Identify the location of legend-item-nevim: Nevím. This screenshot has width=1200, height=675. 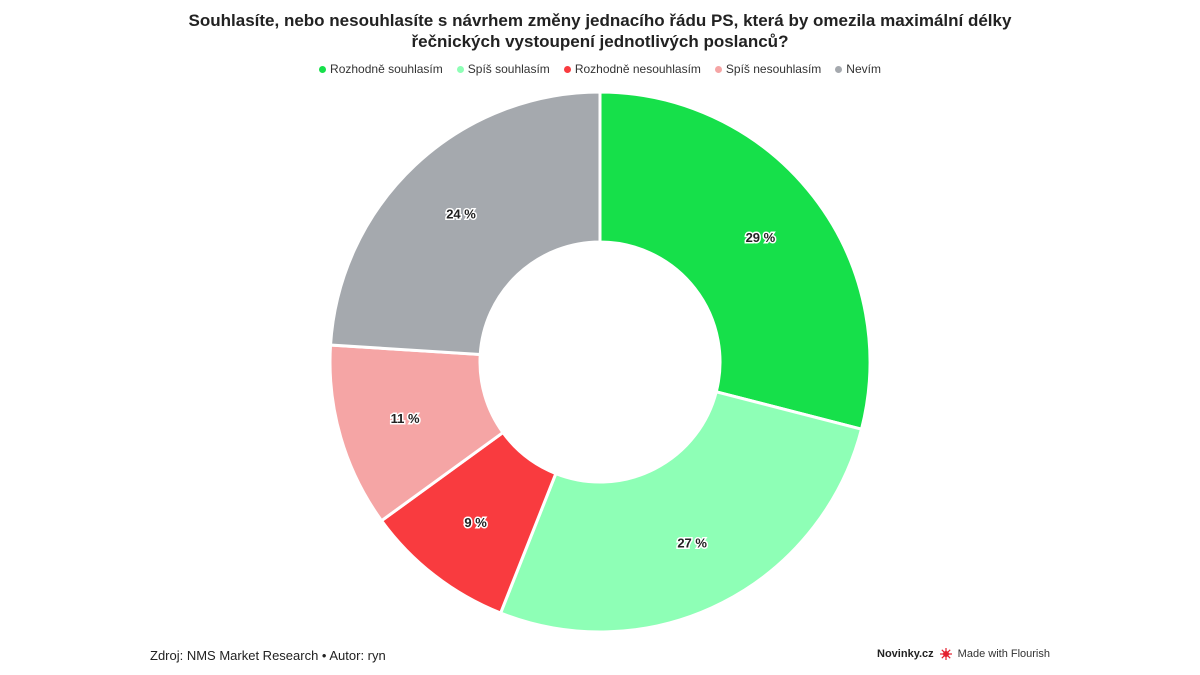
(858, 69).